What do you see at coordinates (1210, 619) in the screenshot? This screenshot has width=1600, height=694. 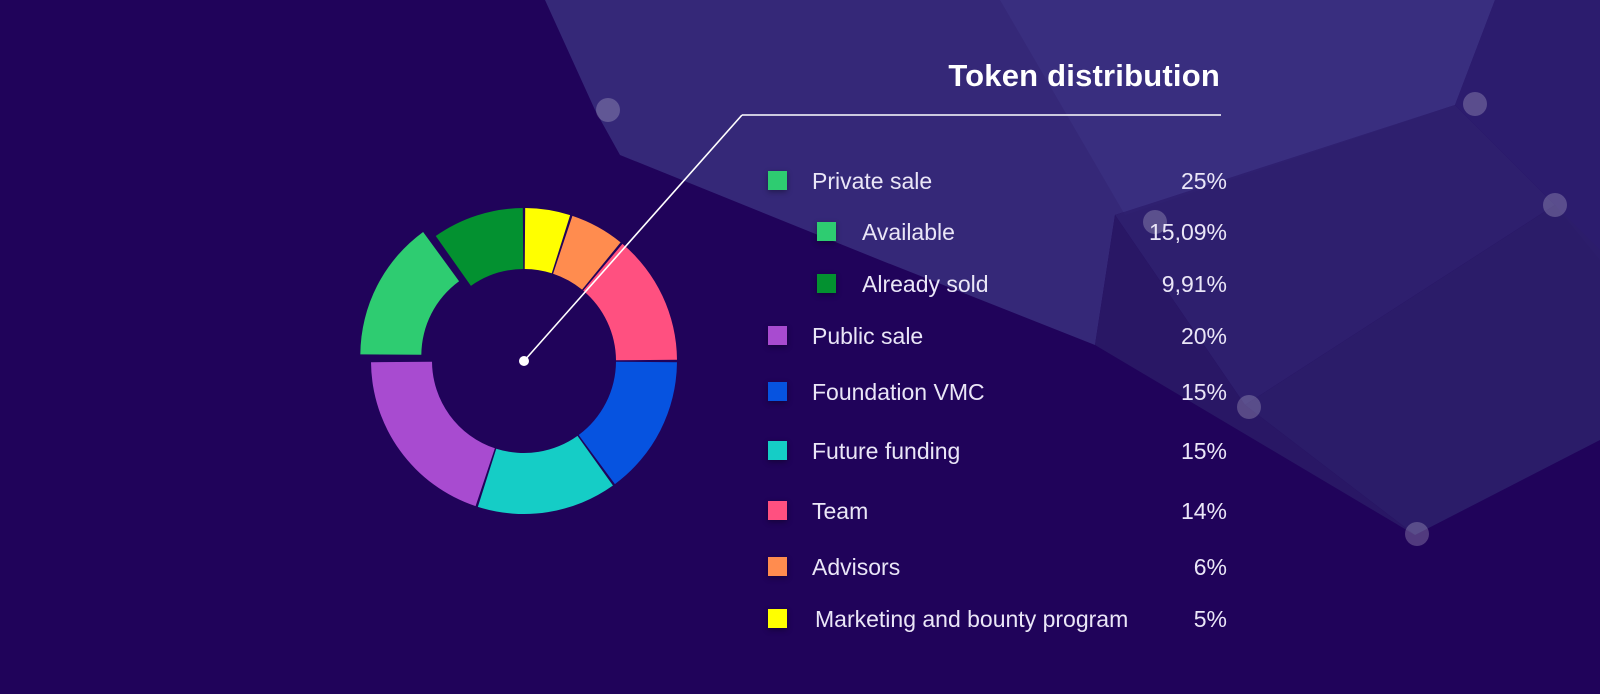 I see `legend-value: 5%` at bounding box center [1210, 619].